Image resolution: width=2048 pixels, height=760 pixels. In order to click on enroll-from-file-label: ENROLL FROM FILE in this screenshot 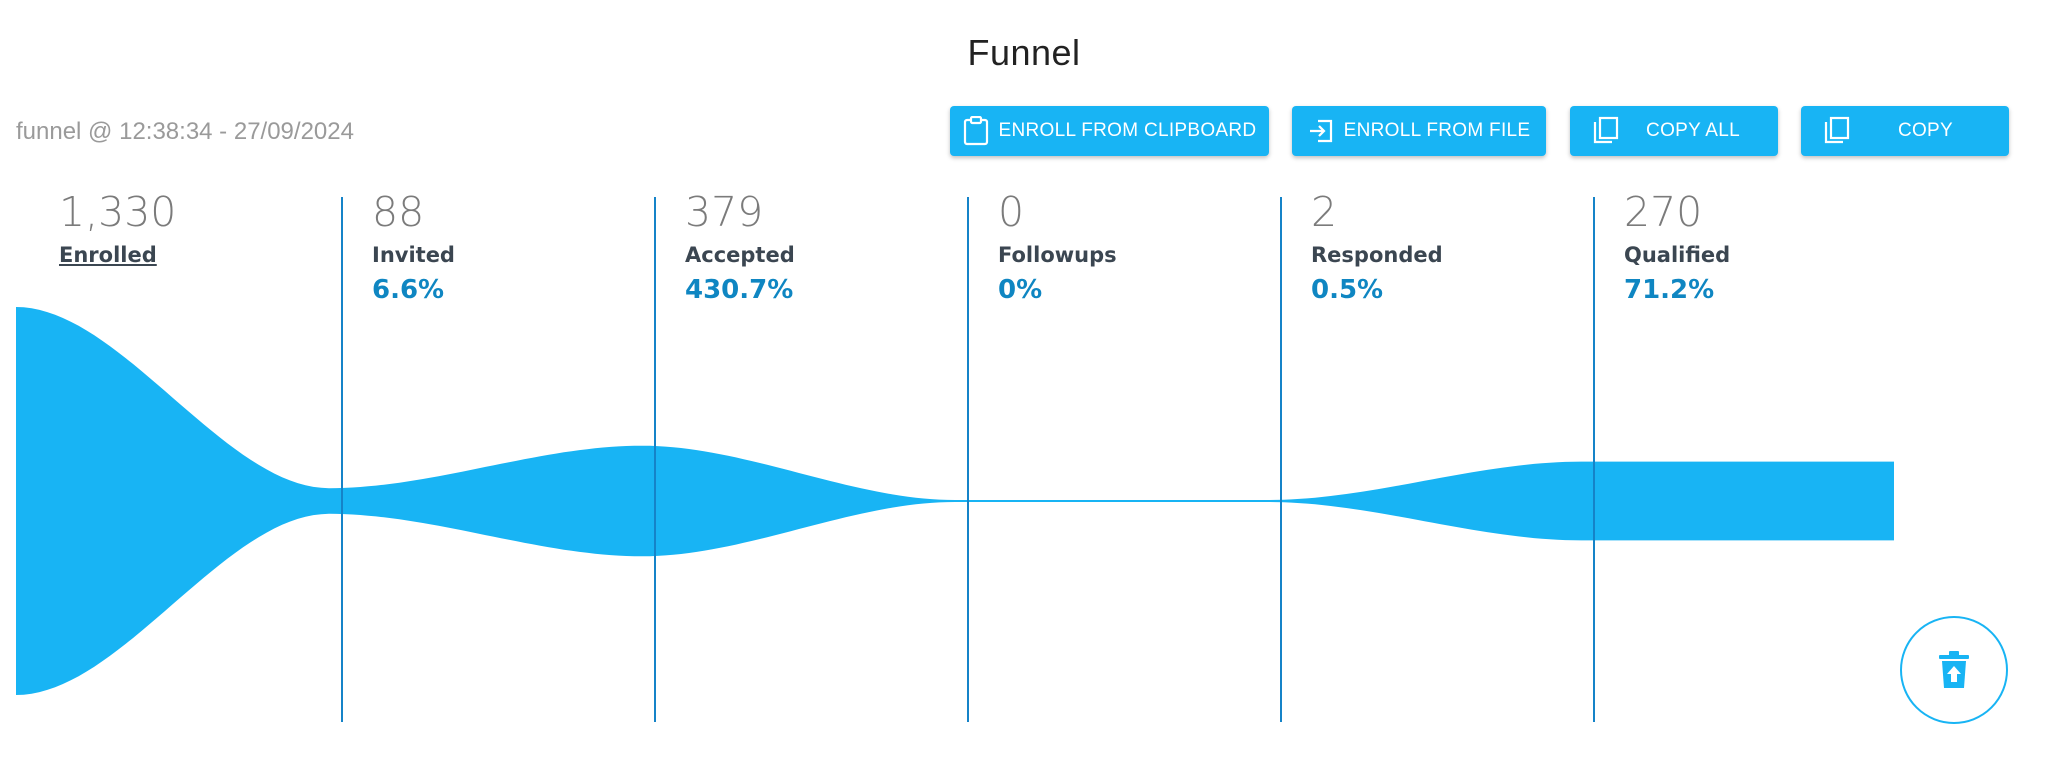, I will do `click(1437, 130)`.